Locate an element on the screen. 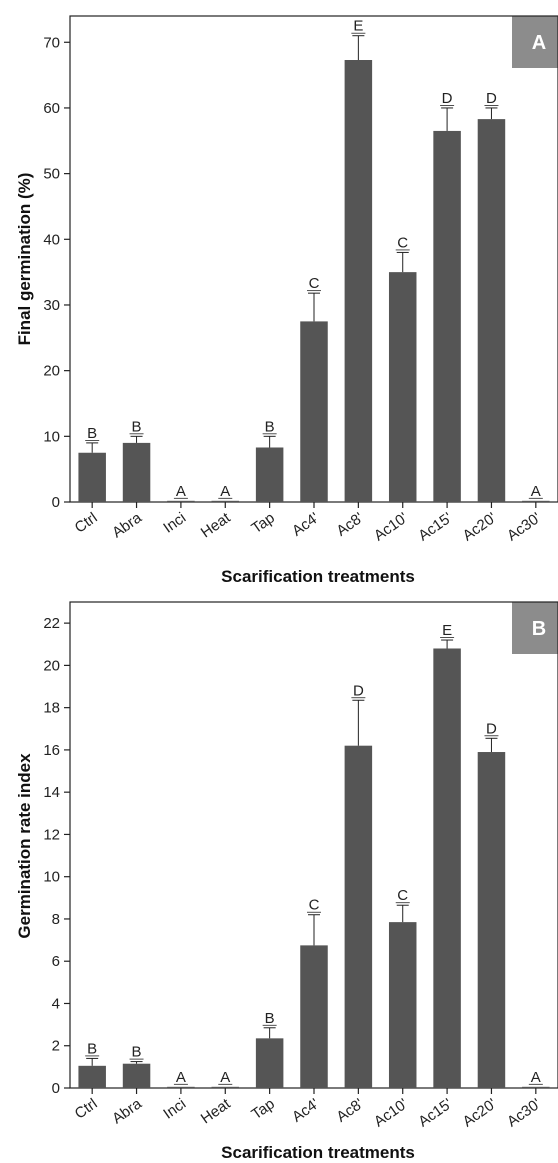 This screenshot has height=1163, width=558. panel-a-y-tick-label: 50 is located at coordinates (51, 174).